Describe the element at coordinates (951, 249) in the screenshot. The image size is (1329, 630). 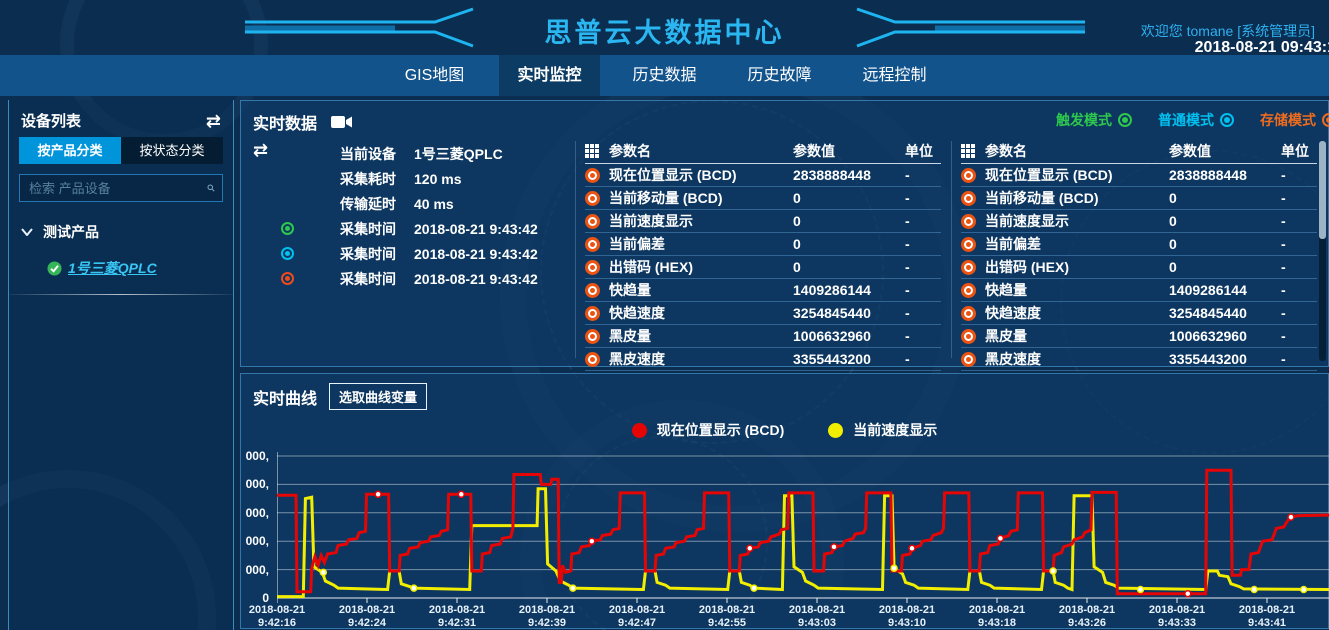
I see `panel-divider` at that location.